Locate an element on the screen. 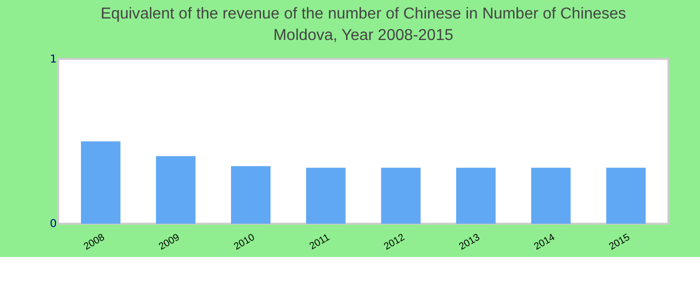  x-tick-label: 2010 is located at coordinates (245, 242).